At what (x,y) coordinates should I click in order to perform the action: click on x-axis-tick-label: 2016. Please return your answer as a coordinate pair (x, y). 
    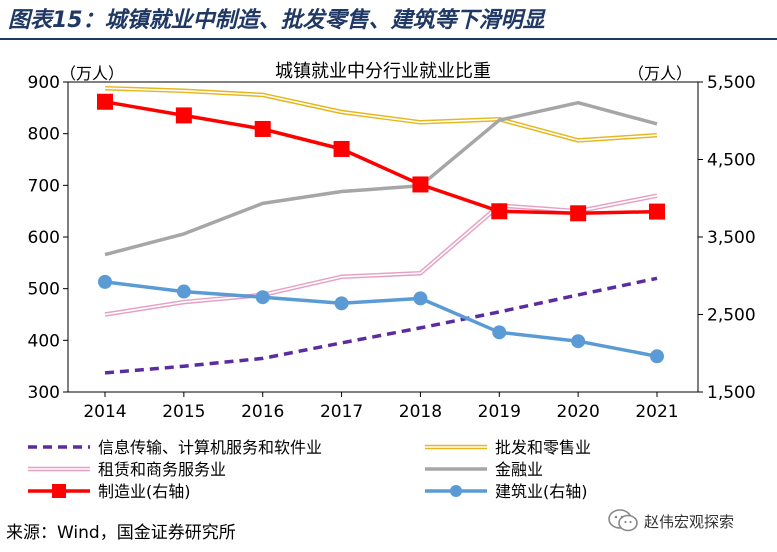
    Looking at the image, I should click on (262, 412).